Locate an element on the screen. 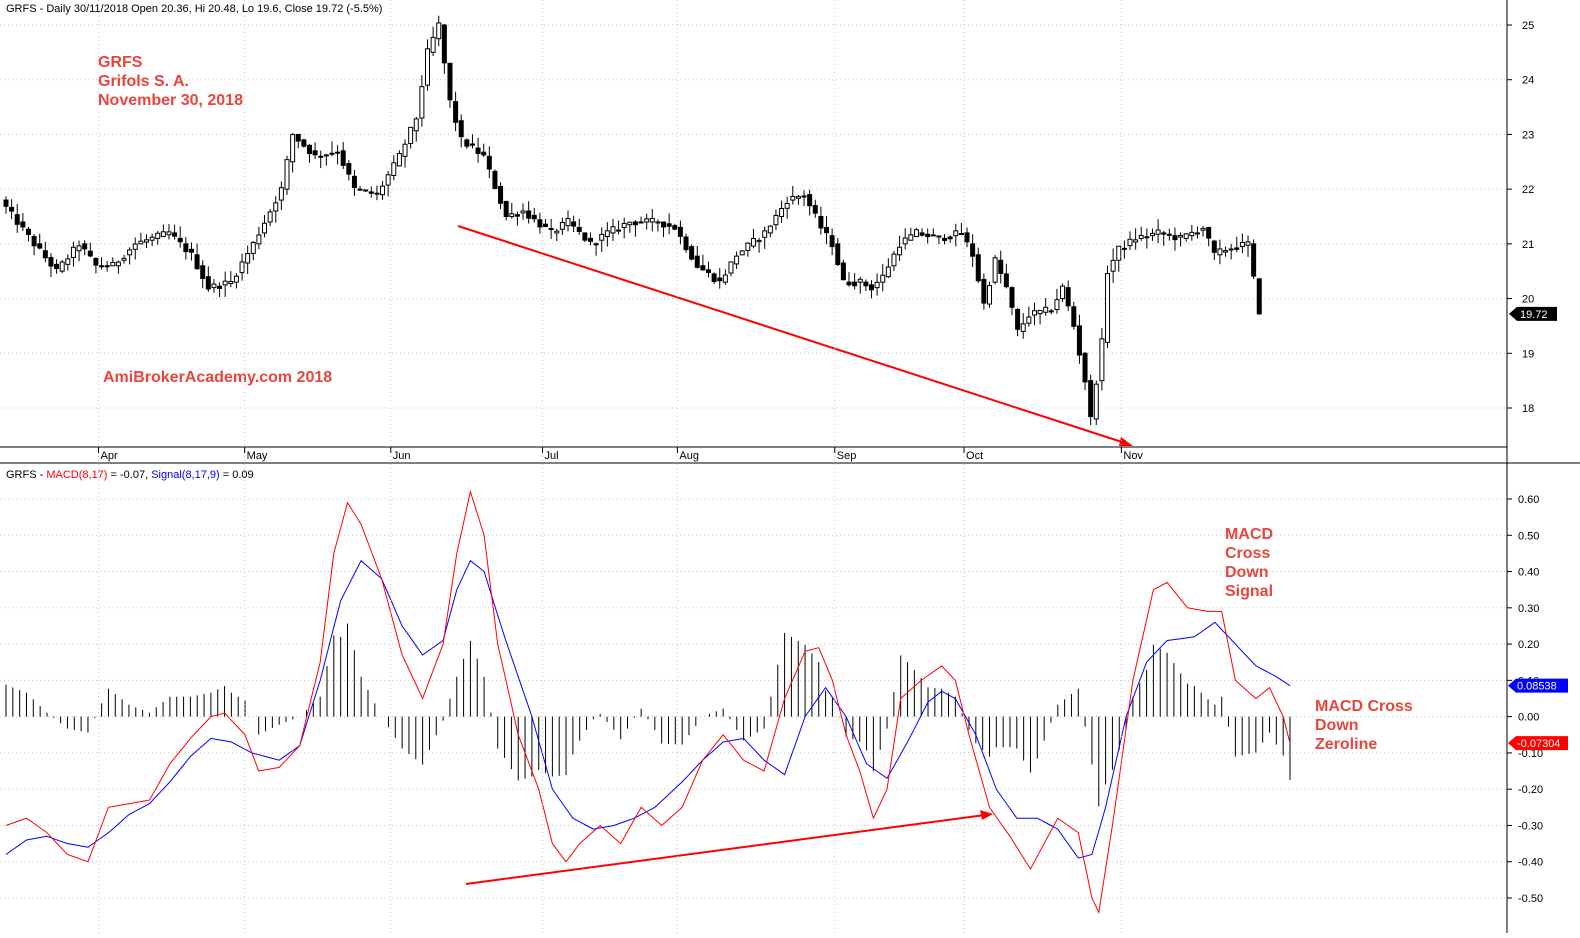 The image size is (1580, 938). macd-axis-label: -0.10 is located at coordinates (1530, 754).